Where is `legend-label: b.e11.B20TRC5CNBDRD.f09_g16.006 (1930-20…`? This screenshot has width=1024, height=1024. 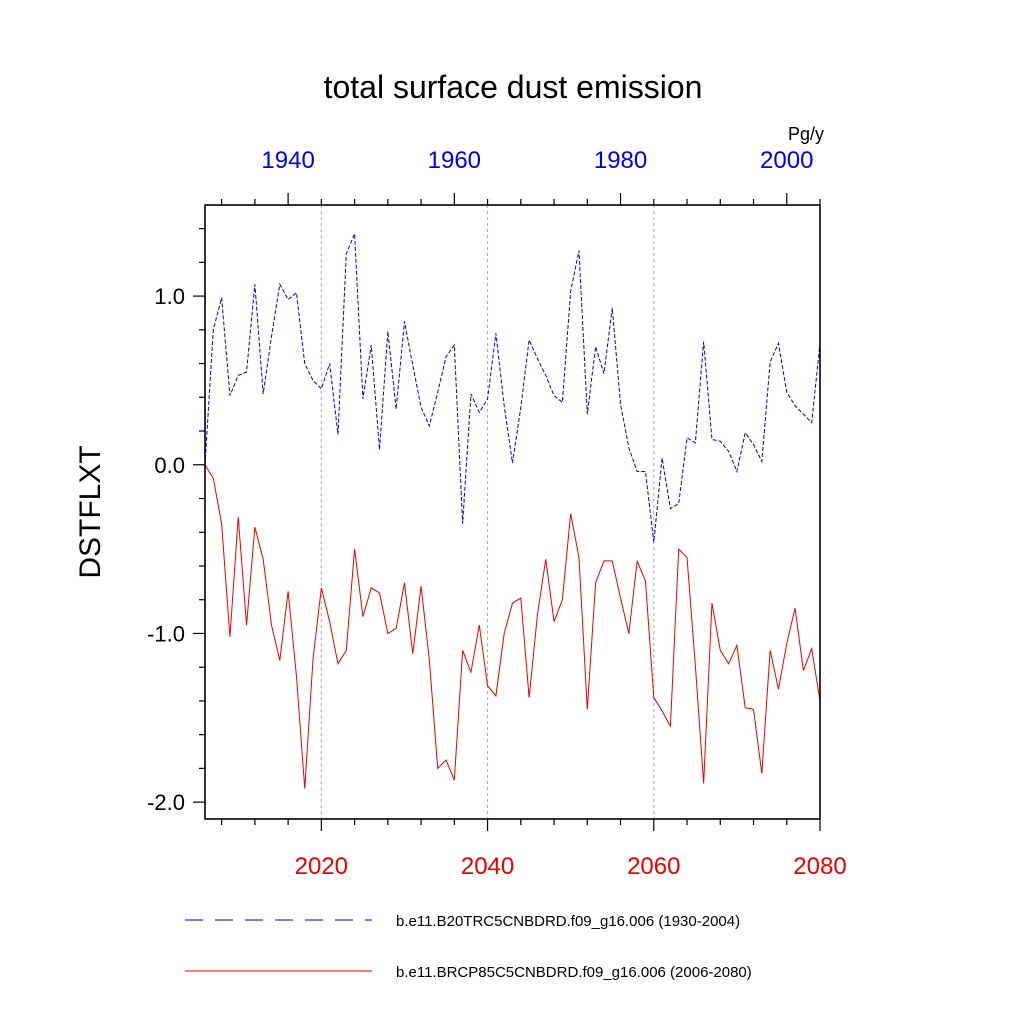
legend-label: b.e11.B20TRC5CNBDRD.f09_g16.006 (1930-20… is located at coordinates (568, 921).